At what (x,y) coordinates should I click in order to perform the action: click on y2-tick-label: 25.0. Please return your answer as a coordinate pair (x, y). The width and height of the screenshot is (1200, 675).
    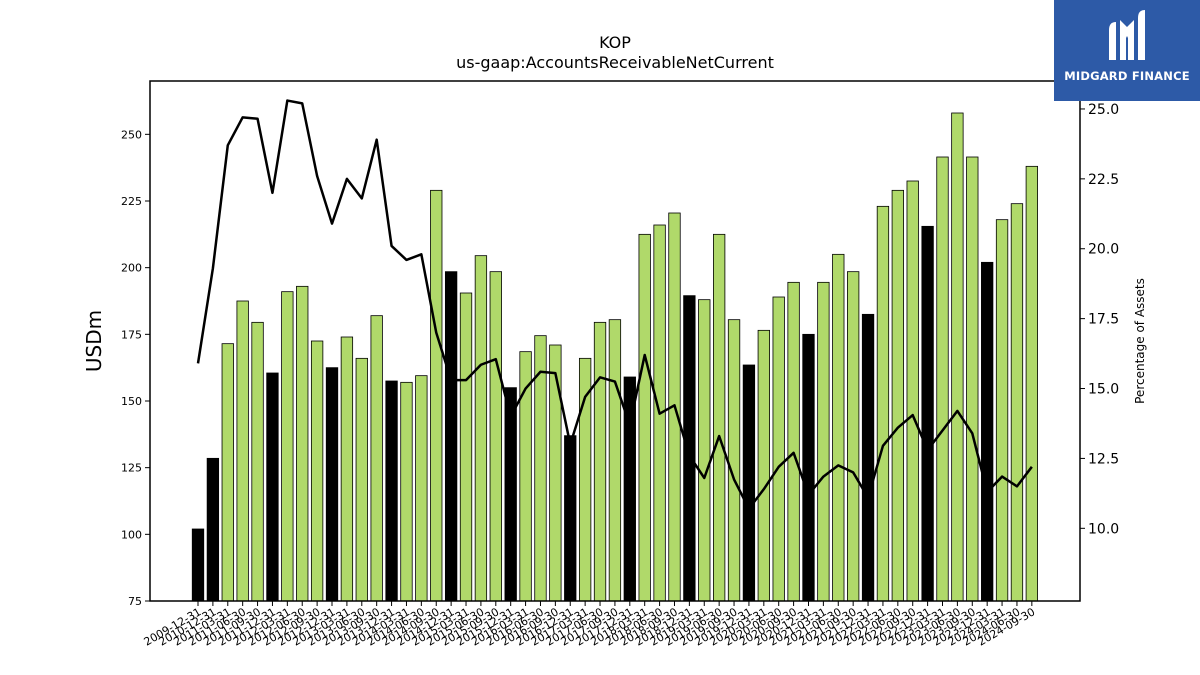
    Looking at the image, I should click on (1103, 110).